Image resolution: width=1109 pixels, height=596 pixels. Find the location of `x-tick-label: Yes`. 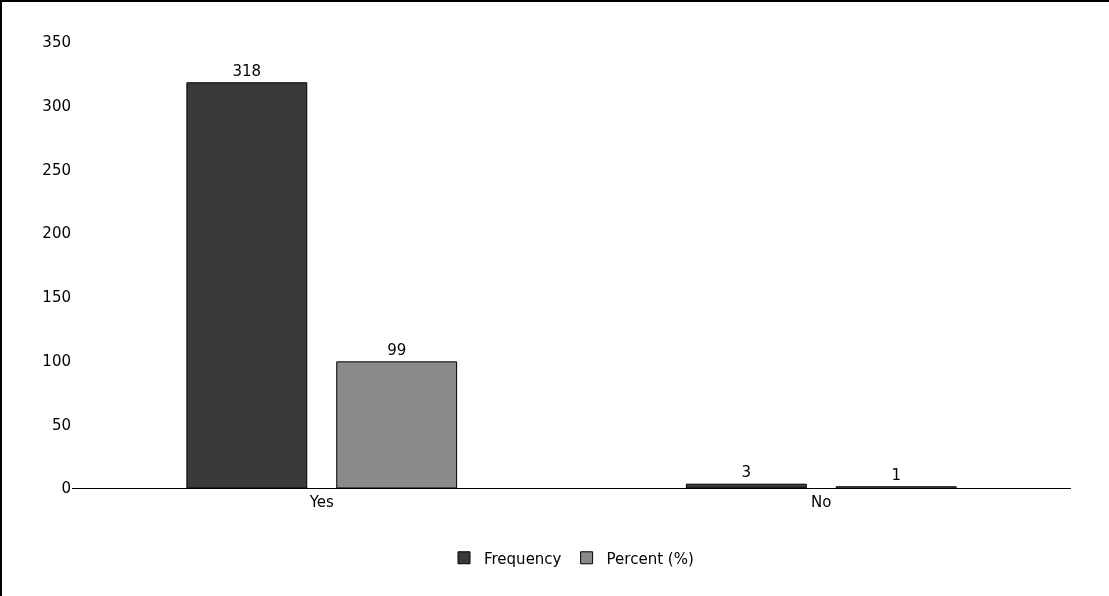

x-tick-label: Yes is located at coordinates (321, 502).